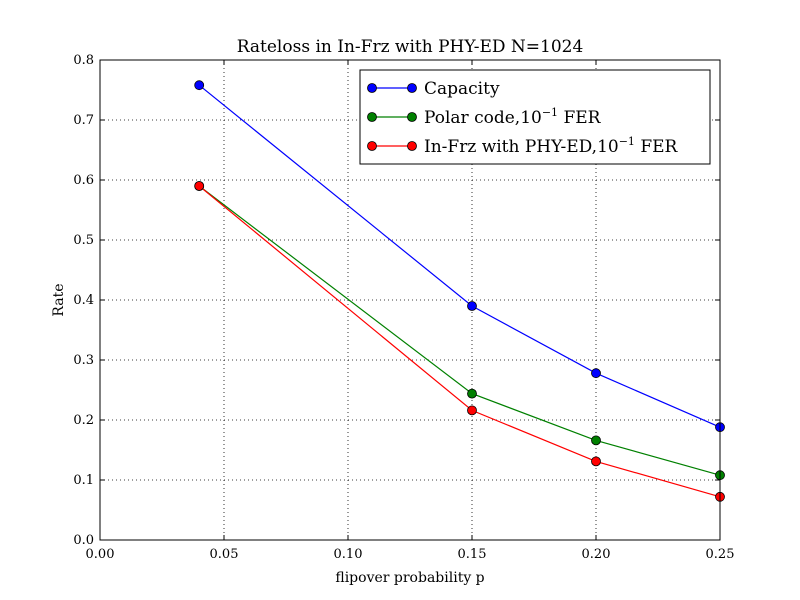  I want to click on y-tick-label: 0.7, so click(83, 120).